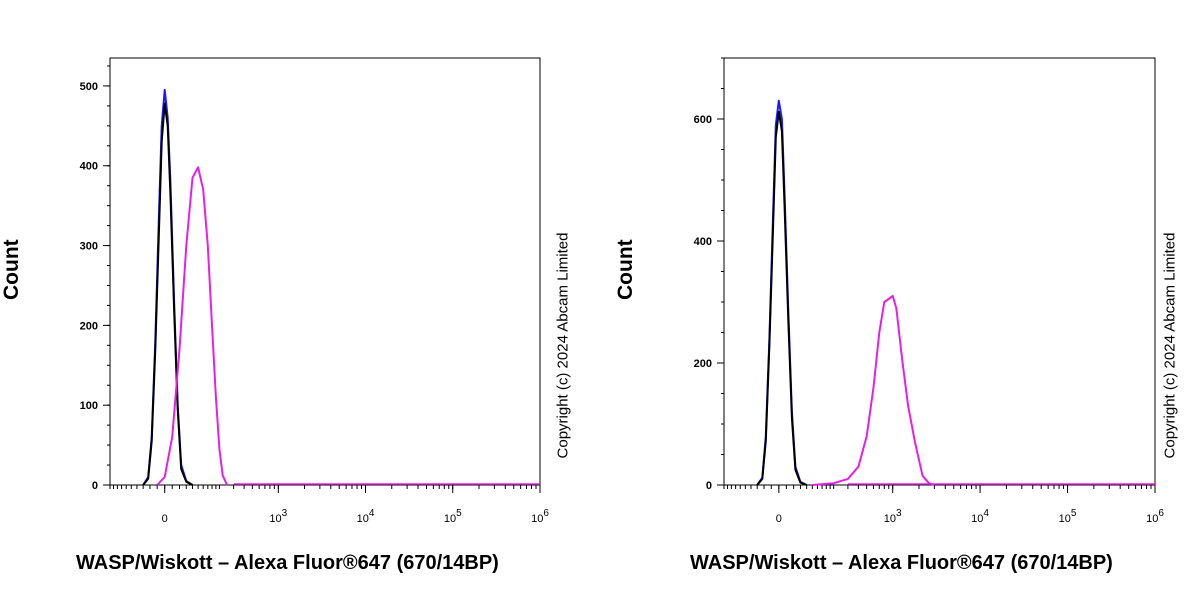  Describe the element at coordinates (89, 406) in the screenshot. I see `y-tick-label: 100` at that location.